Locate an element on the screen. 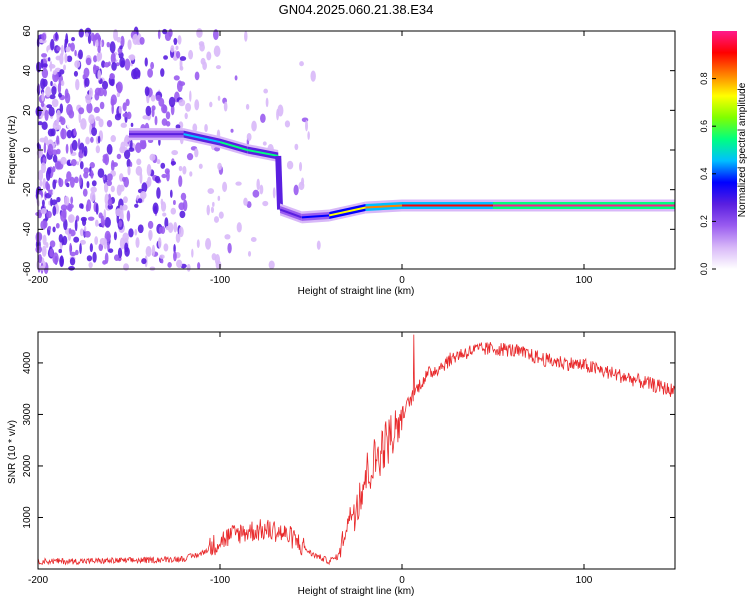 The width and height of the screenshot is (750, 600). y-tick-label: 1000 is located at coordinates (27, 517).